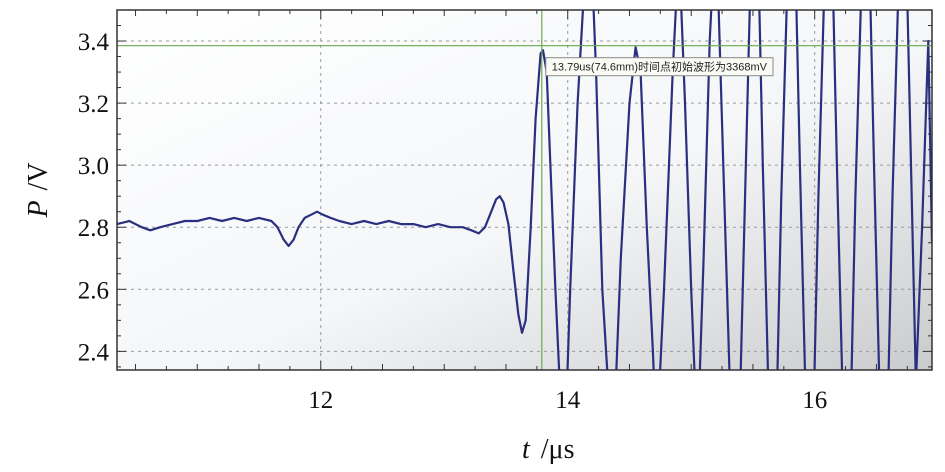  I want to click on y-tick-label-2: 2.8, so click(93, 228).